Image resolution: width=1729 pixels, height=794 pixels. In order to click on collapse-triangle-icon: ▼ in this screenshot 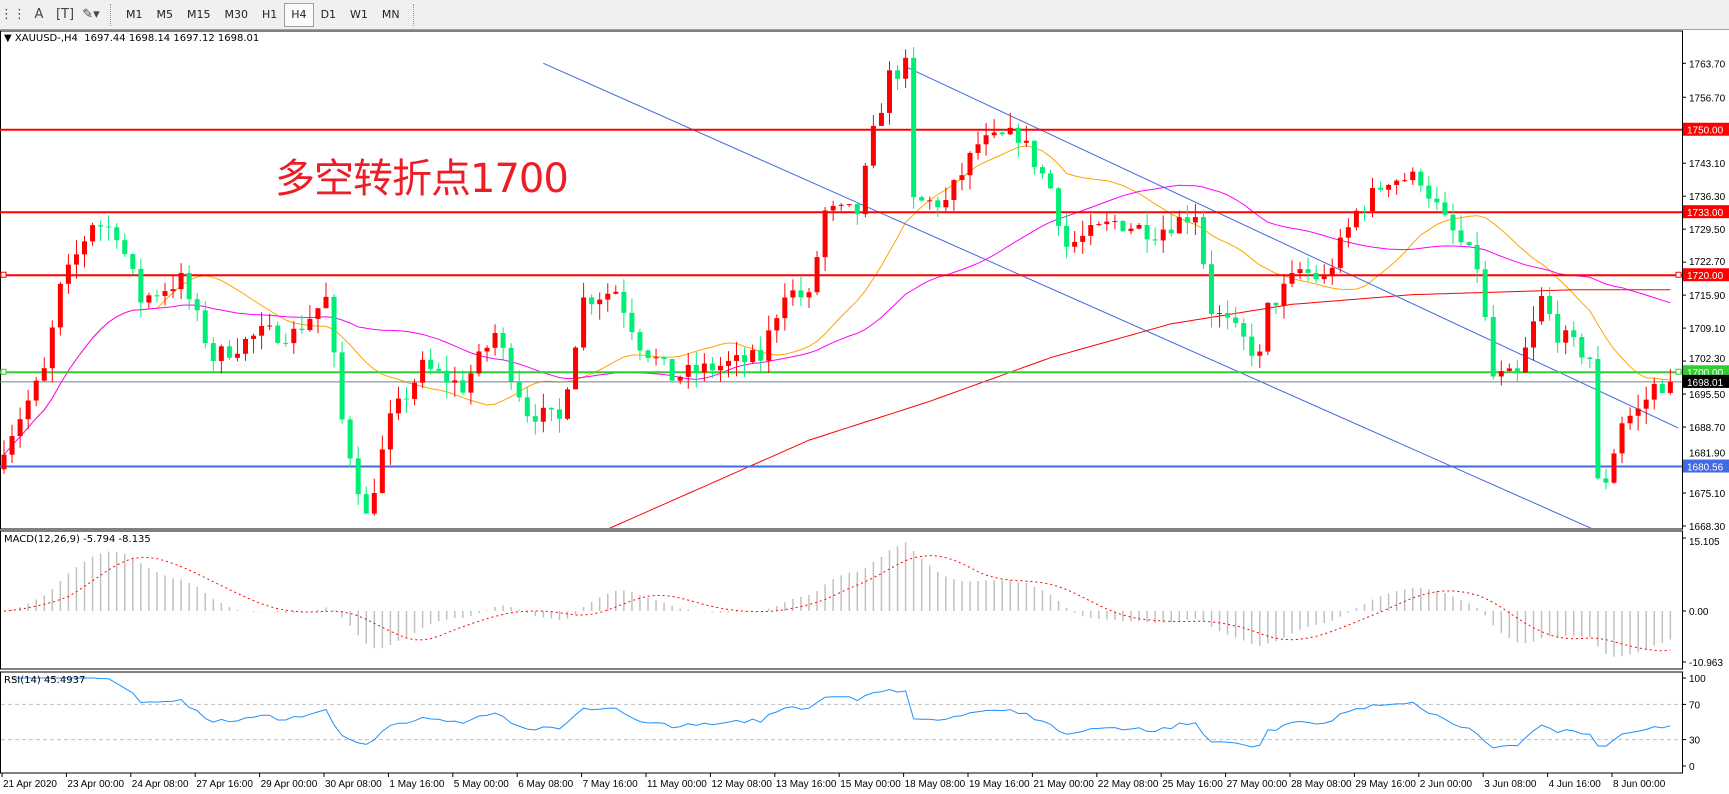, I will do `click(9, 38)`.